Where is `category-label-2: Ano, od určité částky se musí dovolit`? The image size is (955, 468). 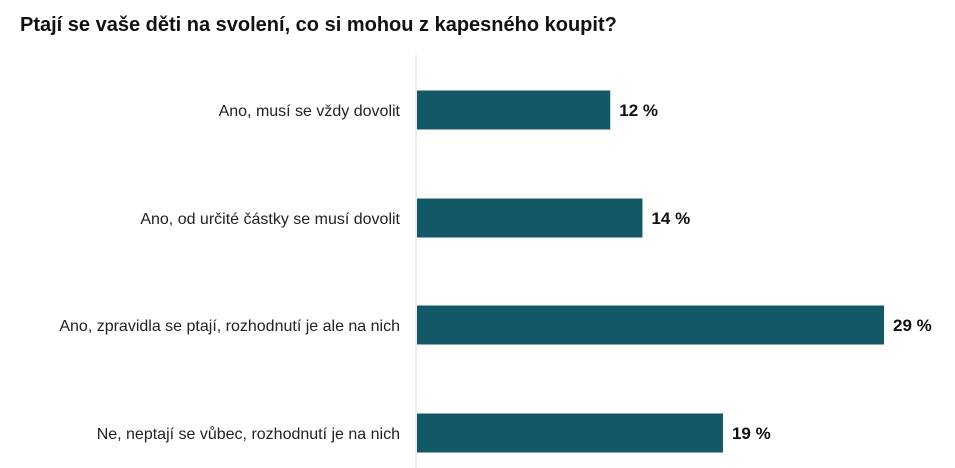 category-label-2: Ano, od určité částky se musí dovolit is located at coordinates (270, 219).